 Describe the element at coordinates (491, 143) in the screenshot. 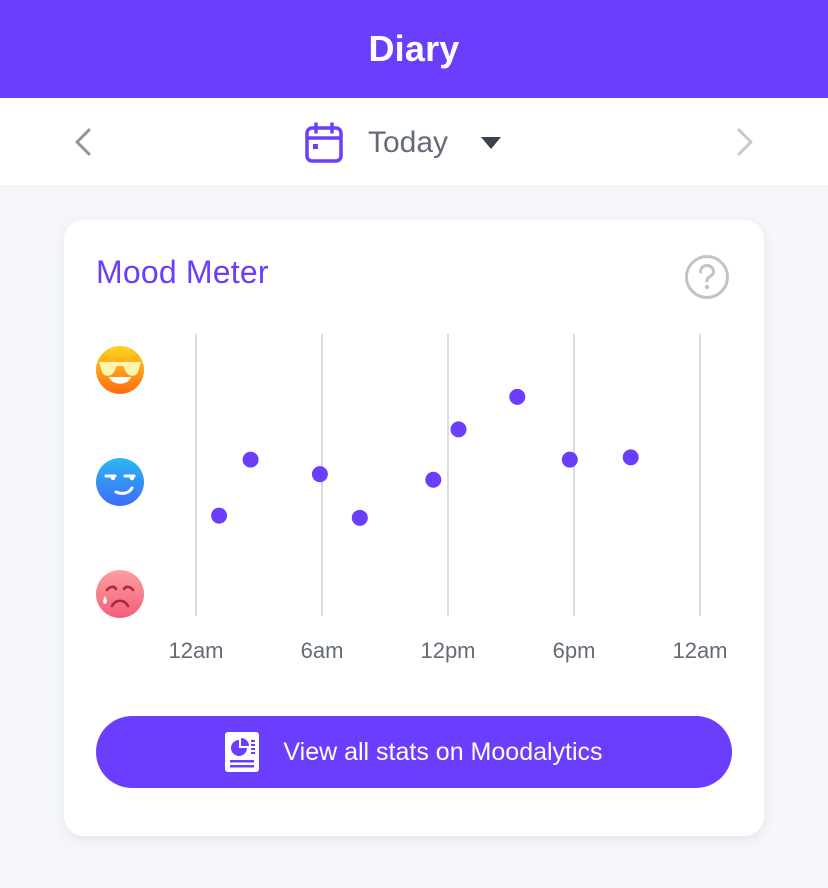

I see `caret-down-icon` at that location.